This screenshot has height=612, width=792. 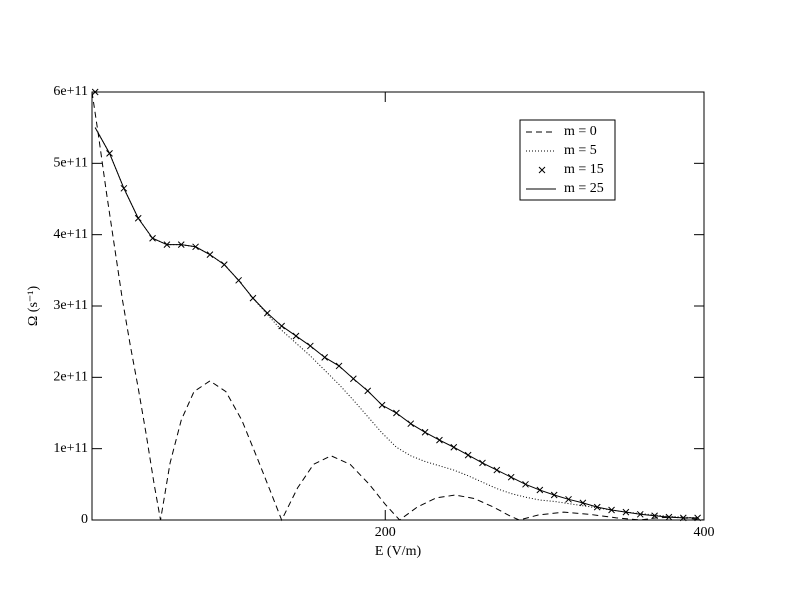 What do you see at coordinates (567, 160) in the screenshot?
I see `legend-box` at bounding box center [567, 160].